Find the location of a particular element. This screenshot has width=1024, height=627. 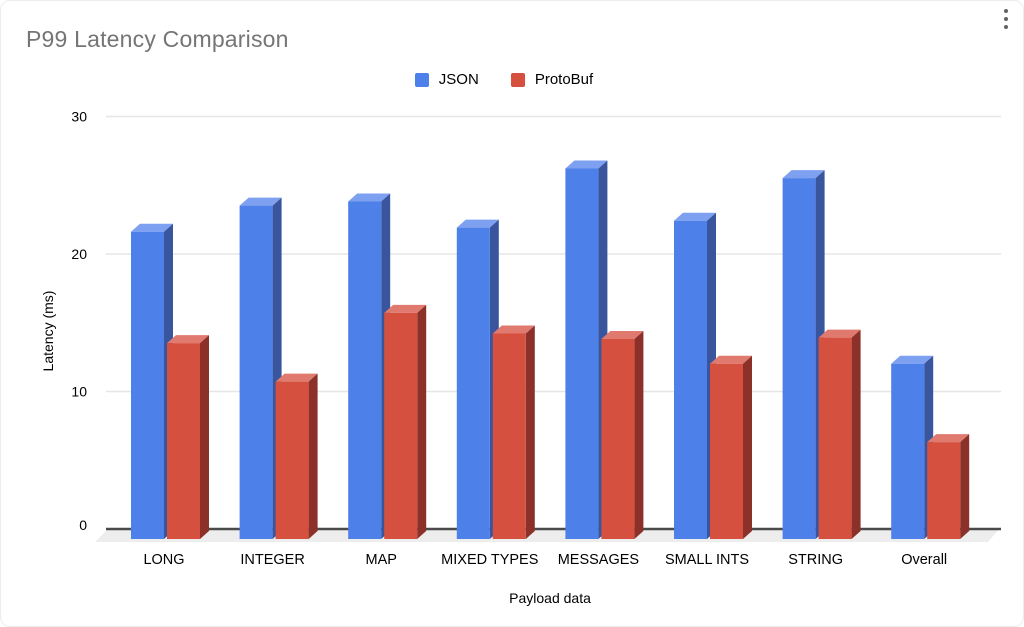

legend-swatch-json is located at coordinates (421, 79).